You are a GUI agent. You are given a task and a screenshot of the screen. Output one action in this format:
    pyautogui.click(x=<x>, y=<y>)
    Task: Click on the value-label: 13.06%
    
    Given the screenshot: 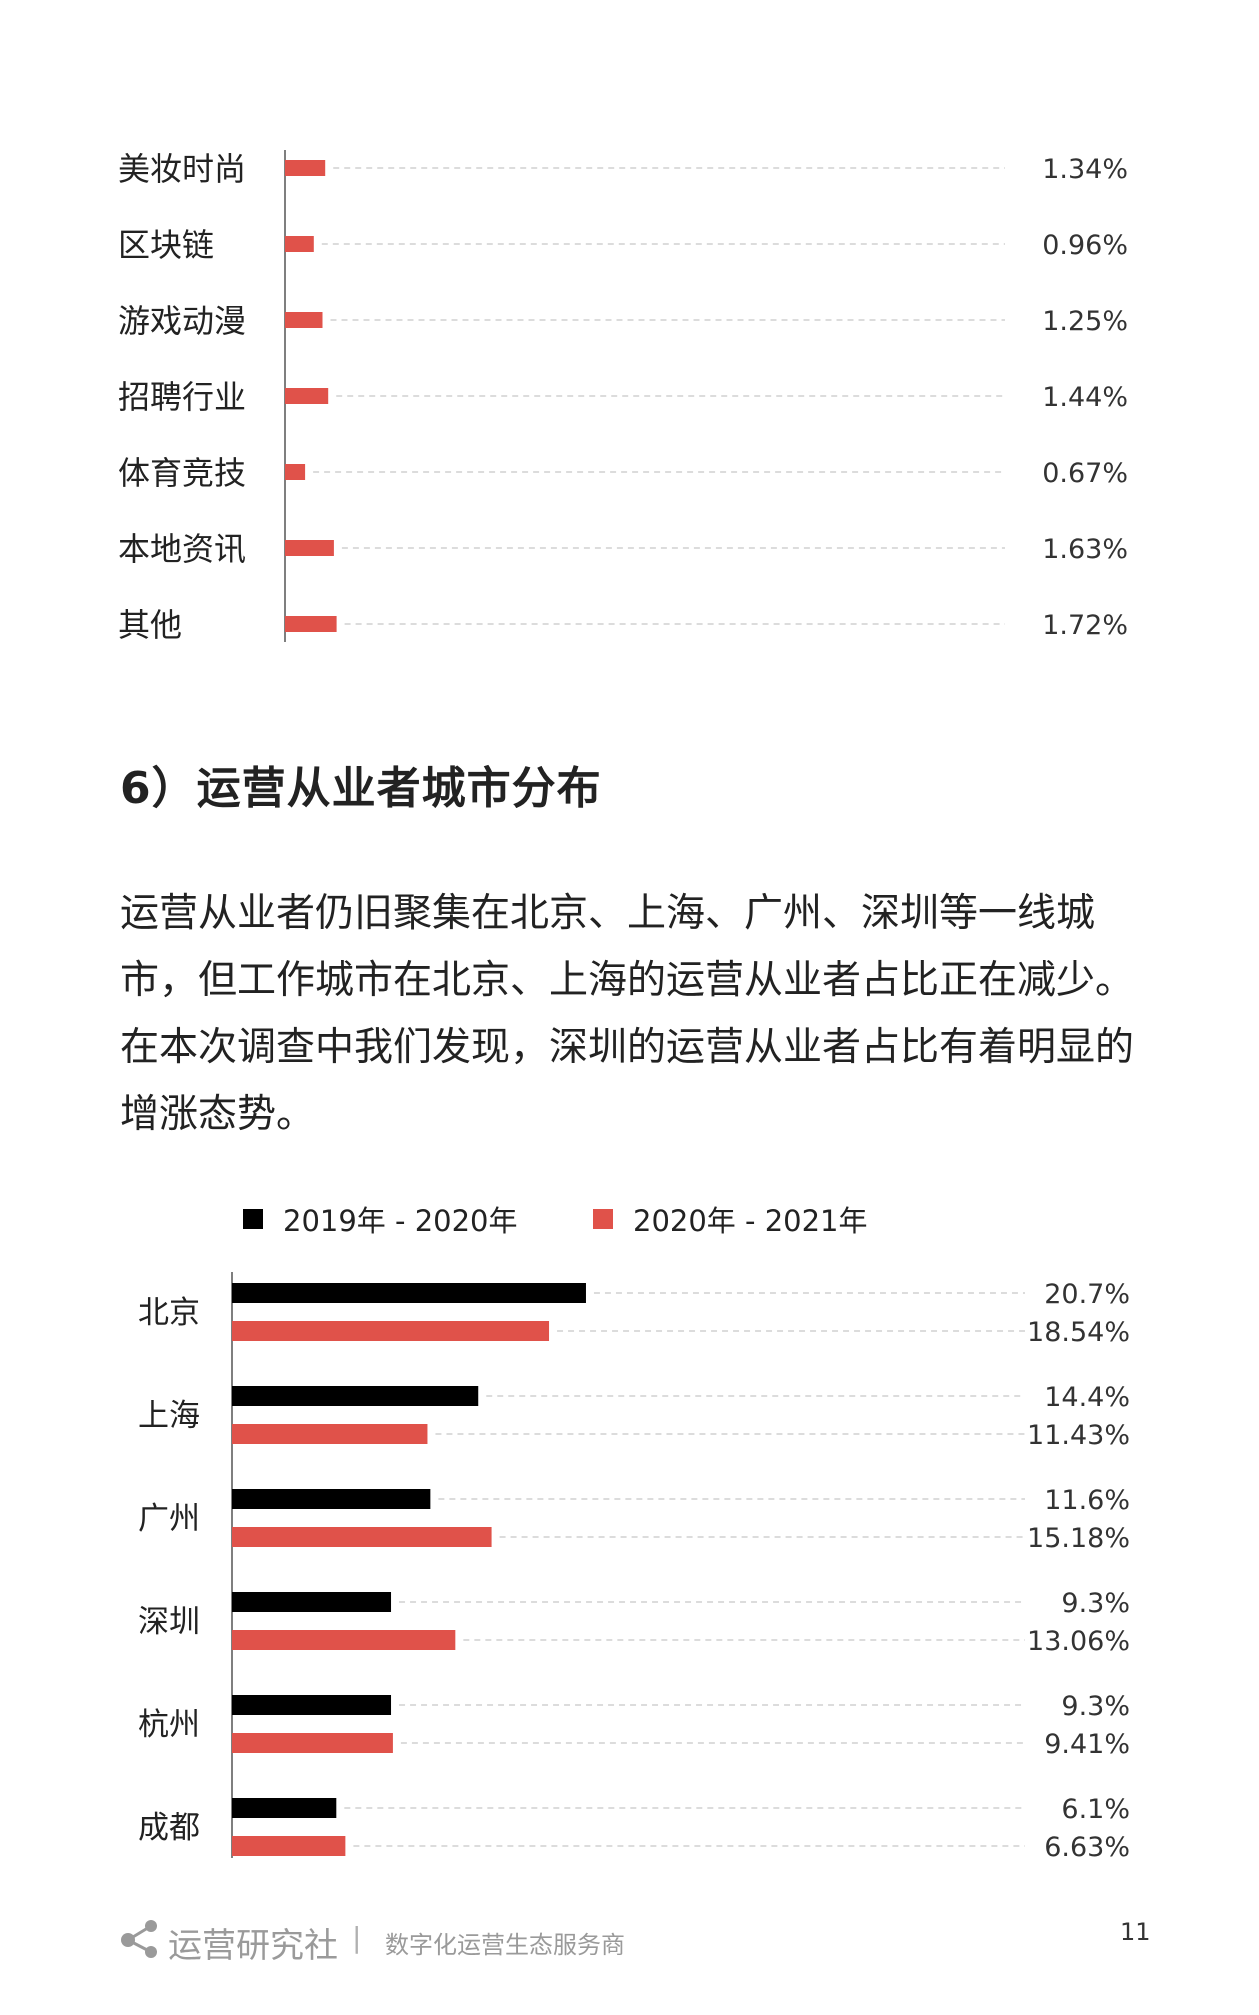 What is the action you would take?
    pyautogui.click(x=1078, y=1641)
    